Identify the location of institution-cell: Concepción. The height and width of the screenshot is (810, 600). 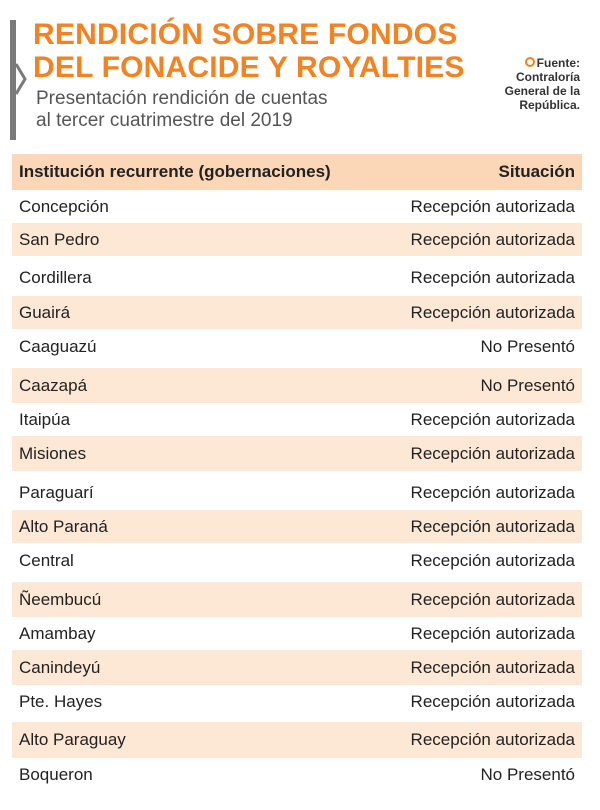
(64, 206).